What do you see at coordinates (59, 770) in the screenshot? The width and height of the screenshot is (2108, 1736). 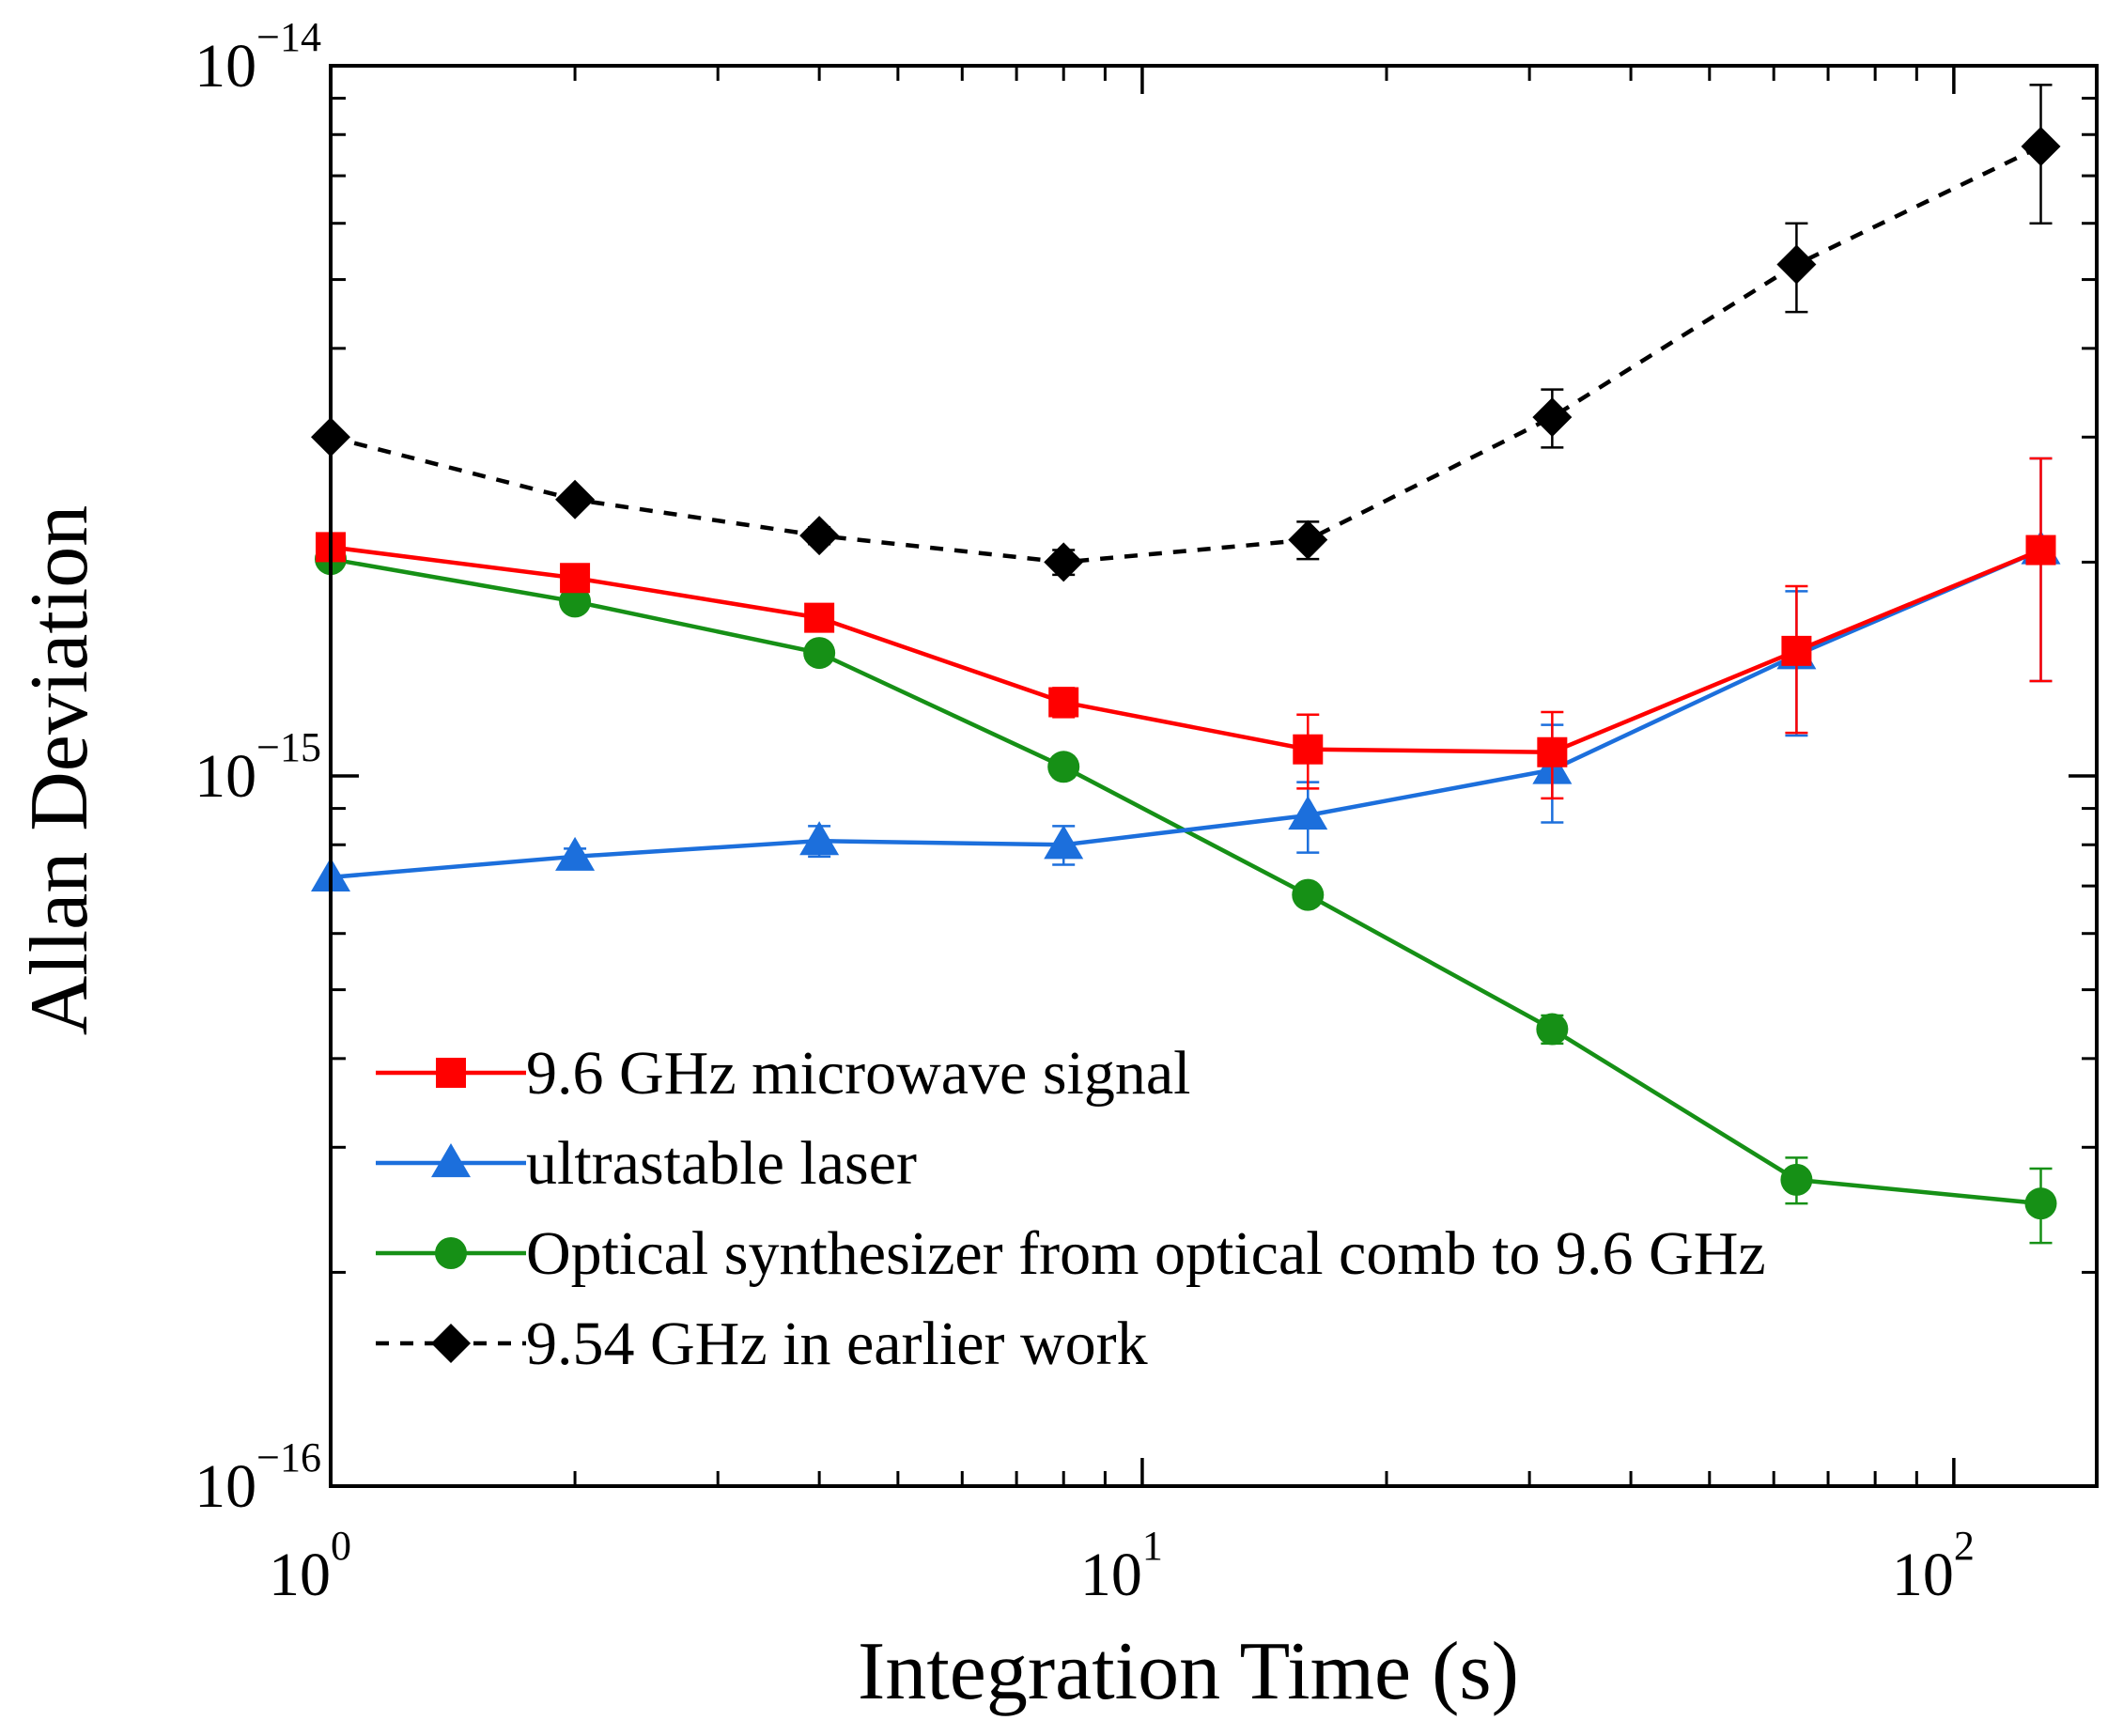 I see `y-axis-title: Allan Deviation` at bounding box center [59, 770].